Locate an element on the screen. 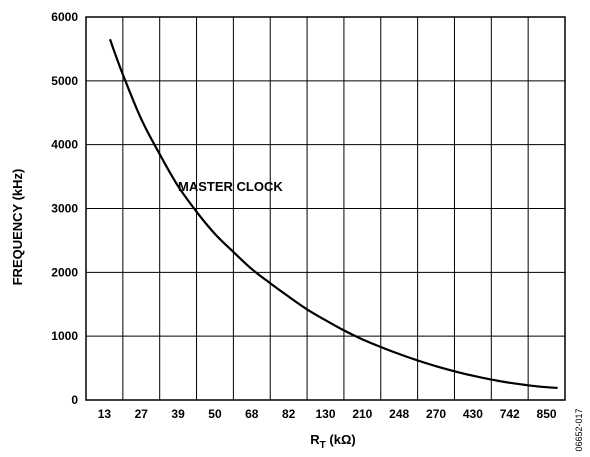  y-tick-label: 2000 is located at coordinates (64, 272).